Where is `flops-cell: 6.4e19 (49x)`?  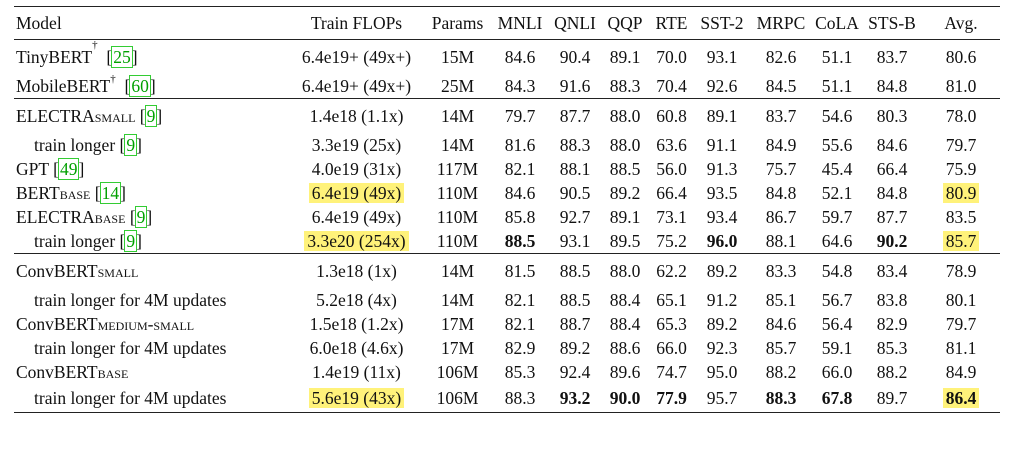
flops-cell: 6.4e19 (49x) is located at coordinates (356, 193).